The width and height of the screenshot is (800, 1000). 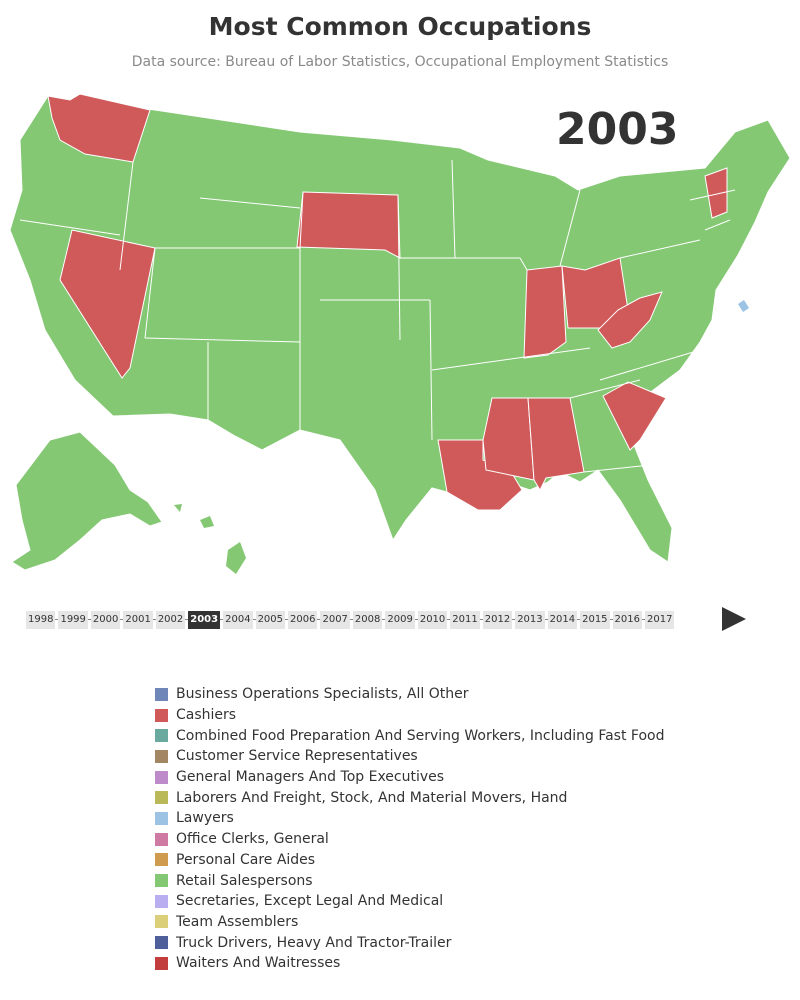 What do you see at coordinates (335, 619) in the screenshot?
I see `timeline-year-2007: 2007` at bounding box center [335, 619].